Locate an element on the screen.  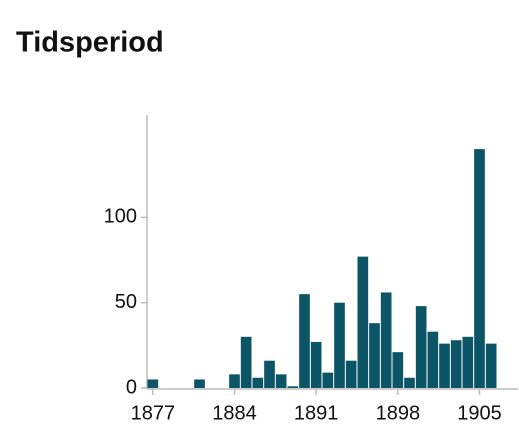
chart-title: Tidsperiod is located at coordinates (90, 43).